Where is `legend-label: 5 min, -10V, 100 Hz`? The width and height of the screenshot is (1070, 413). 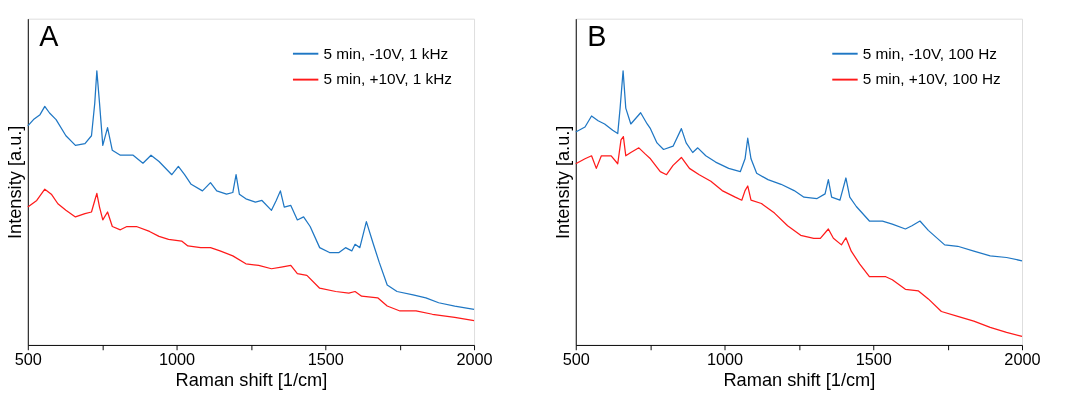 legend-label: 5 min, -10V, 100 Hz is located at coordinates (929, 53).